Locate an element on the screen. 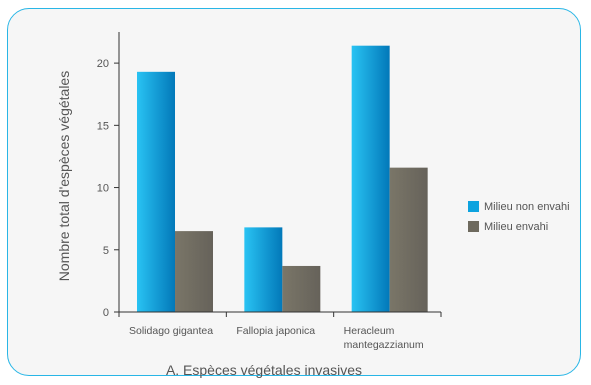 This screenshot has width=591, height=385. y-tick-label: 20 is located at coordinates (103, 64).